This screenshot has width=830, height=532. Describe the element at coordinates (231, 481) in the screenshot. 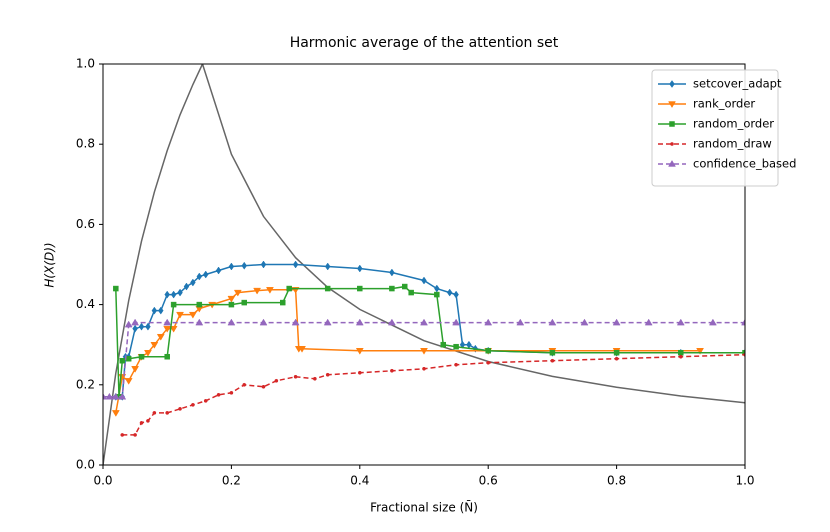

I see `x-tick-label: 0.2` at that location.